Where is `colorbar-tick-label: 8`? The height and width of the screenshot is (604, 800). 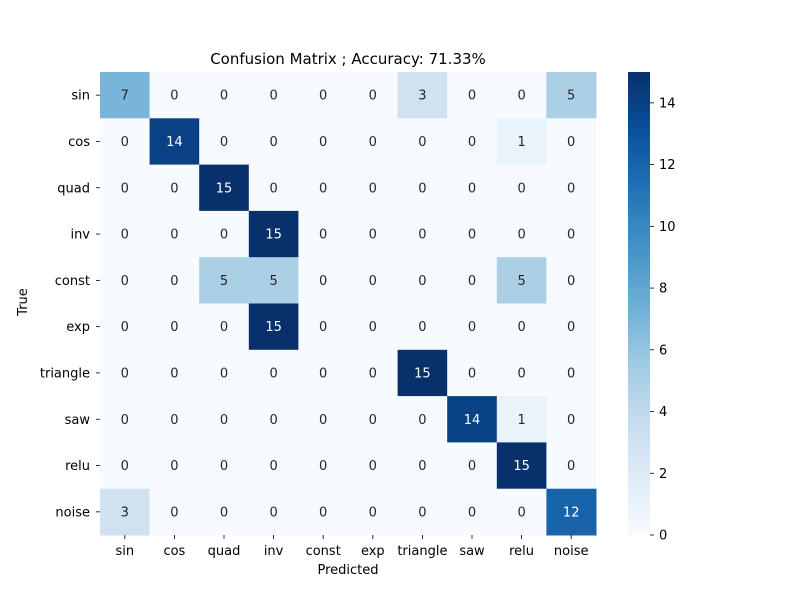
colorbar-tick-label: 8 is located at coordinates (663, 289).